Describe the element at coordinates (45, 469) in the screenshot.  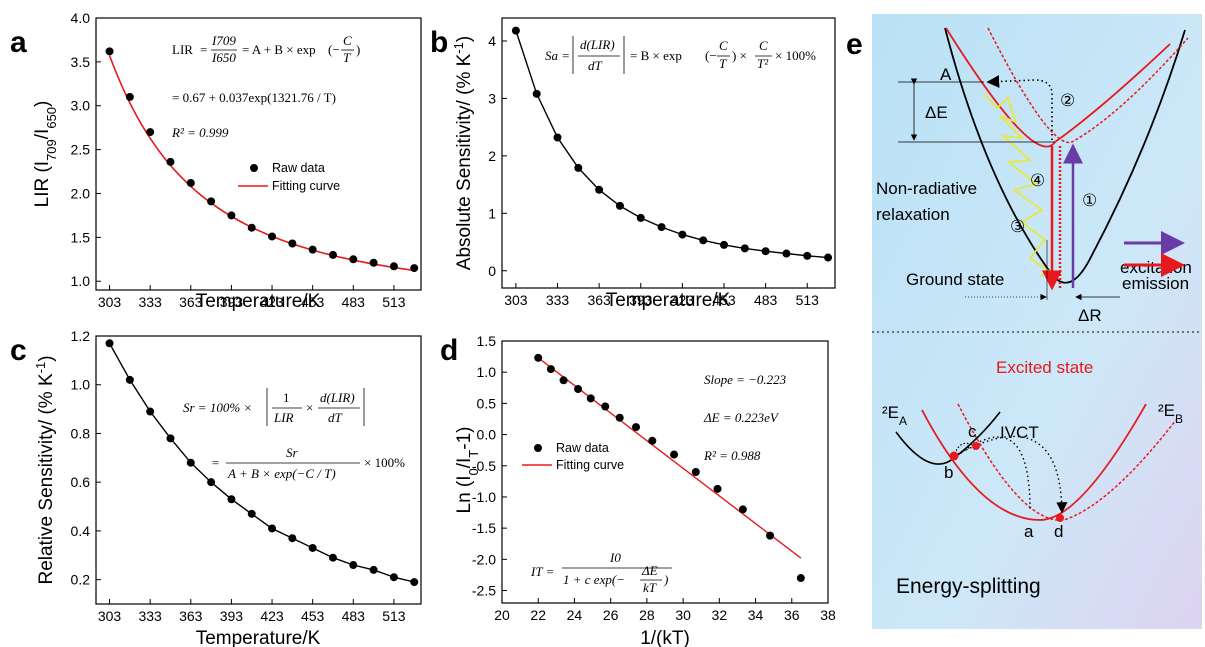
I see `y-axis-label-c: Relative Sensitivity/ (% K-1)` at that location.